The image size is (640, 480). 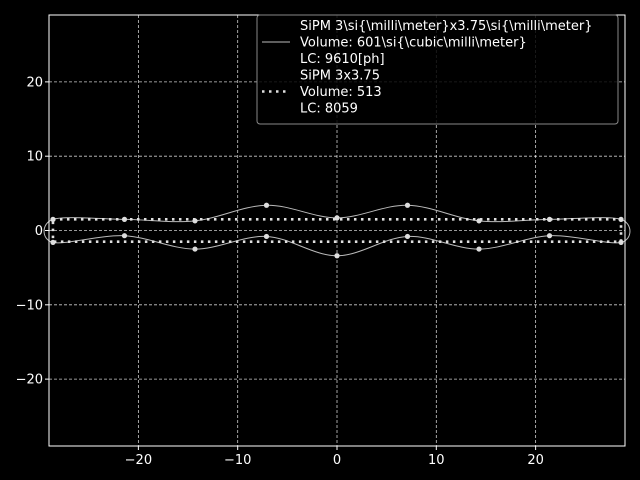 I want to click on legend-label: SiPM 3x3.75, so click(x=340, y=76).